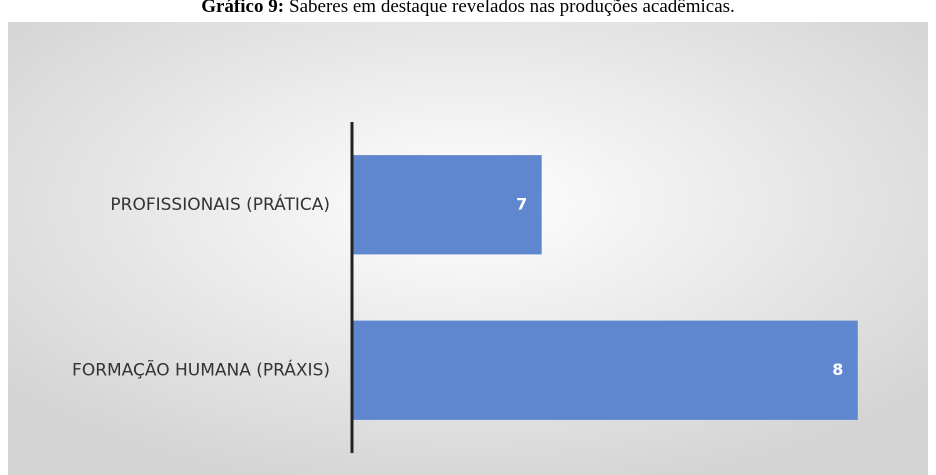 This screenshot has height=475, width=936. Describe the element at coordinates (201, 369) in the screenshot. I see `y-tick-label: FORMAÇÃO HUMANA (PRÁXIS)` at that location.